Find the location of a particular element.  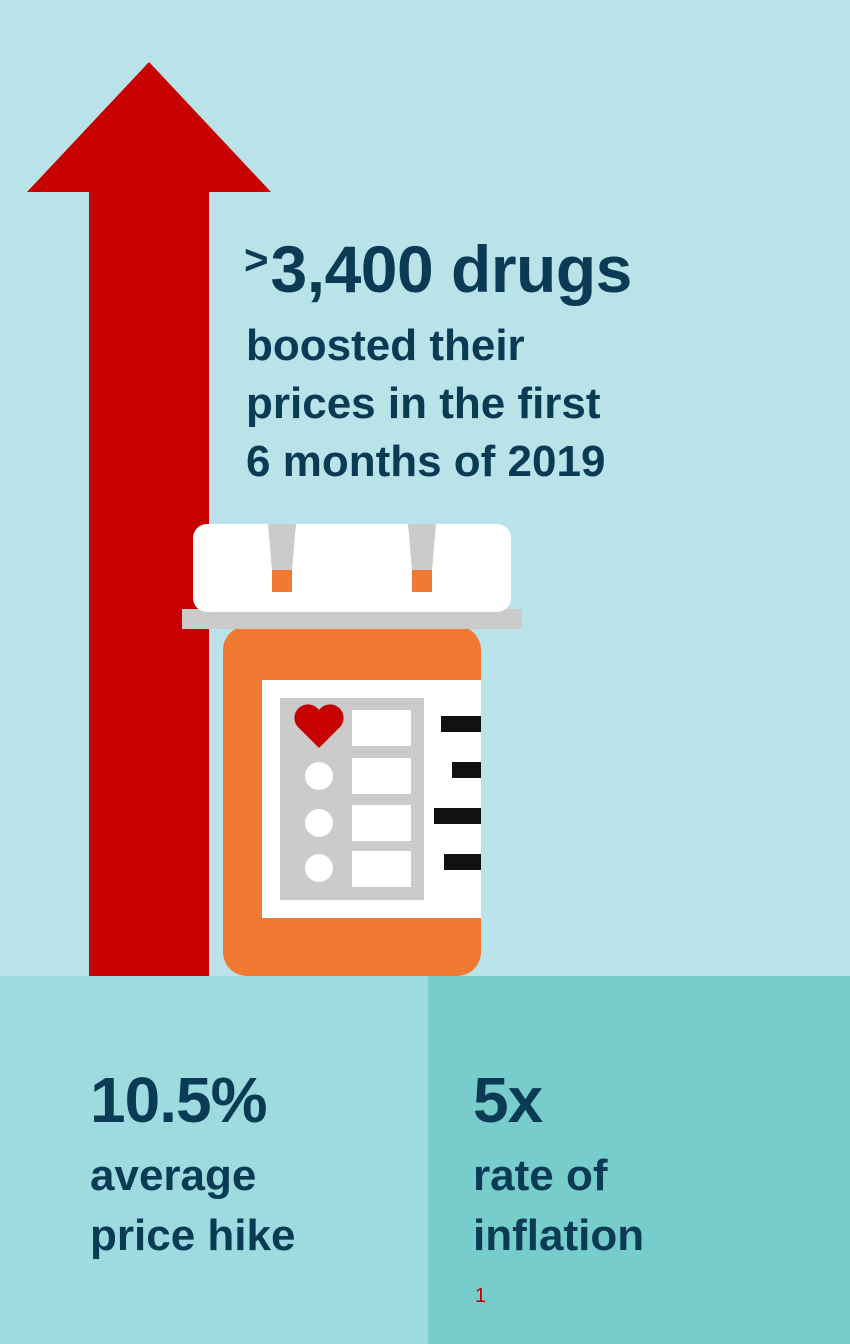

bottle-cap-rim is located at coordinates (352, 619).